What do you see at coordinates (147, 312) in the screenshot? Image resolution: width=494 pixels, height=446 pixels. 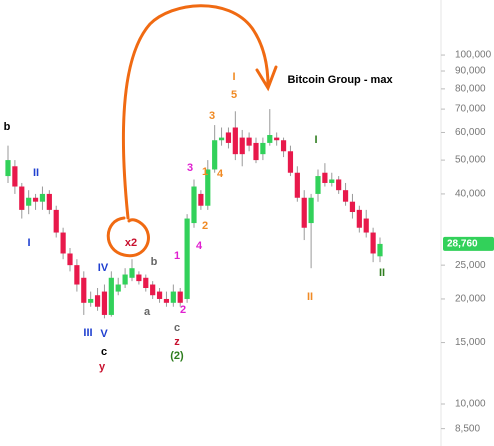 I see `wave-label: a` at bounding box center [147, 312].